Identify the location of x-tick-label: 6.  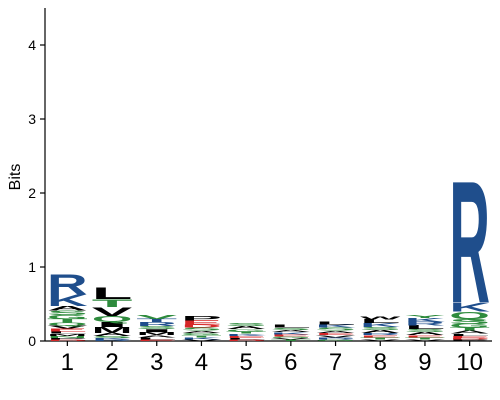
(290, 362).